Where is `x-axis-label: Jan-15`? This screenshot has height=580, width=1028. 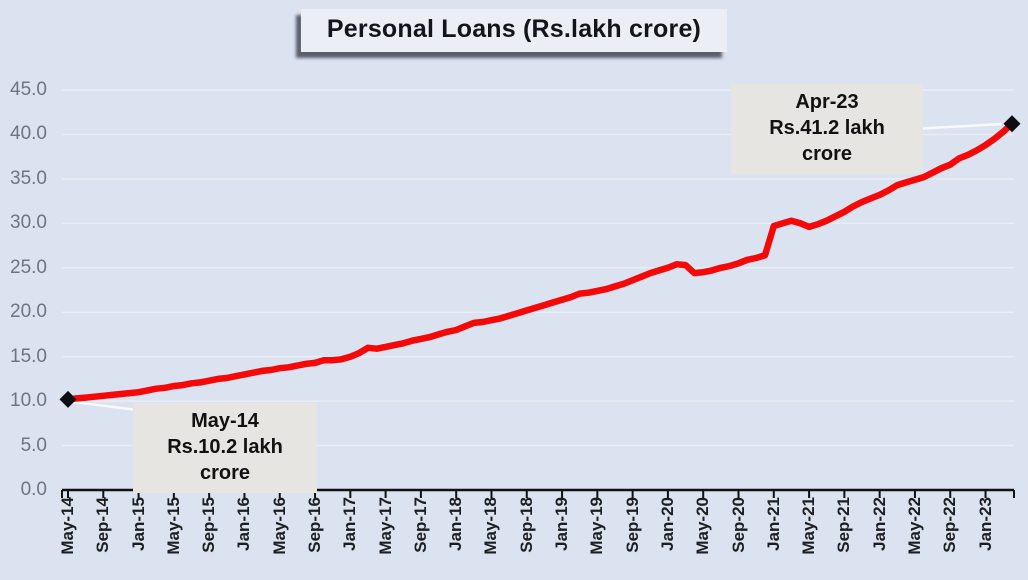
x-axis-label: Jan-15 is located at coordinates (138, 524).